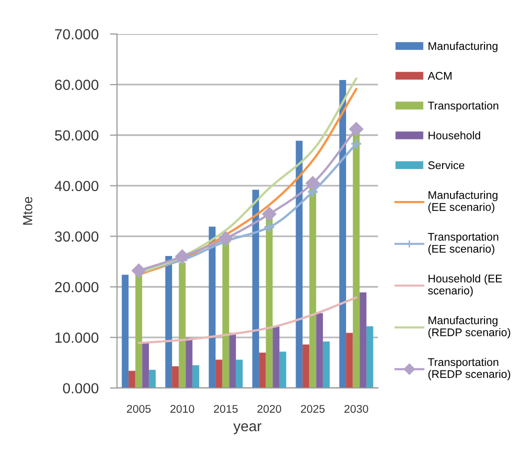 This screenshot has height=456, width=531. What do you see at coordinates (454, 135) in the screenshot?
I see `legend-label: Household` at bounding box center [454, 135].